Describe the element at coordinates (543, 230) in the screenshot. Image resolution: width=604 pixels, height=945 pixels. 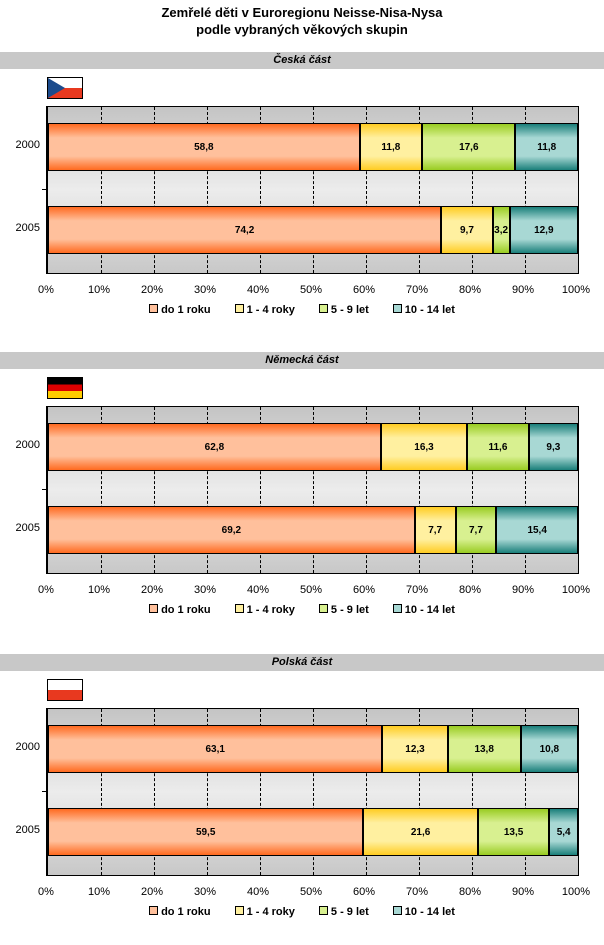
I see `bar-segment: 12,9` at that location.